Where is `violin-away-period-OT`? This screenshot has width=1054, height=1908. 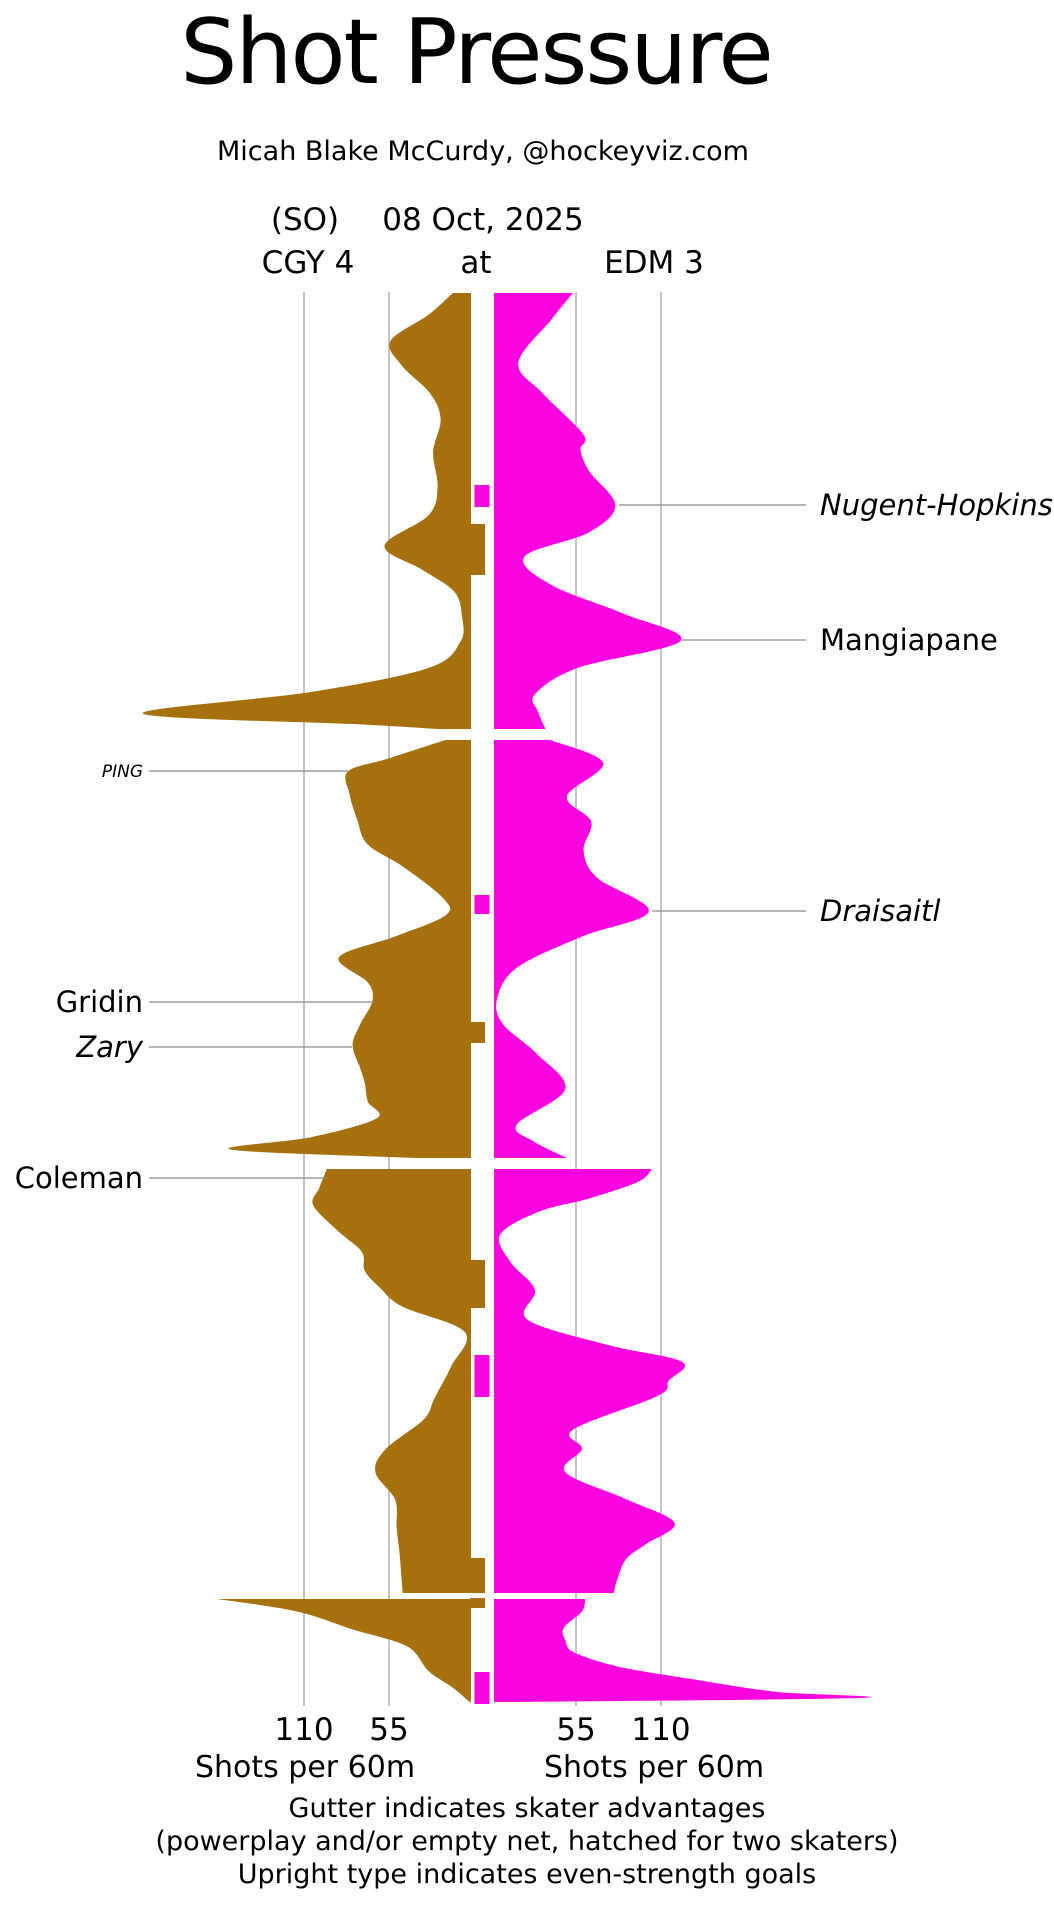
violin-away-period-OT is located at coordinates (344, 1650).